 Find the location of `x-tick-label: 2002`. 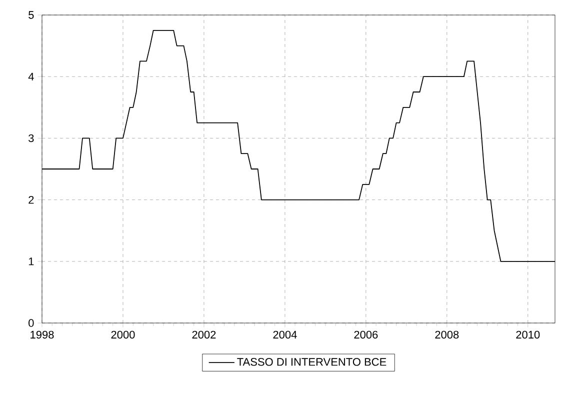

x-tick-label: 2002 is located at coordinates (204, 334).